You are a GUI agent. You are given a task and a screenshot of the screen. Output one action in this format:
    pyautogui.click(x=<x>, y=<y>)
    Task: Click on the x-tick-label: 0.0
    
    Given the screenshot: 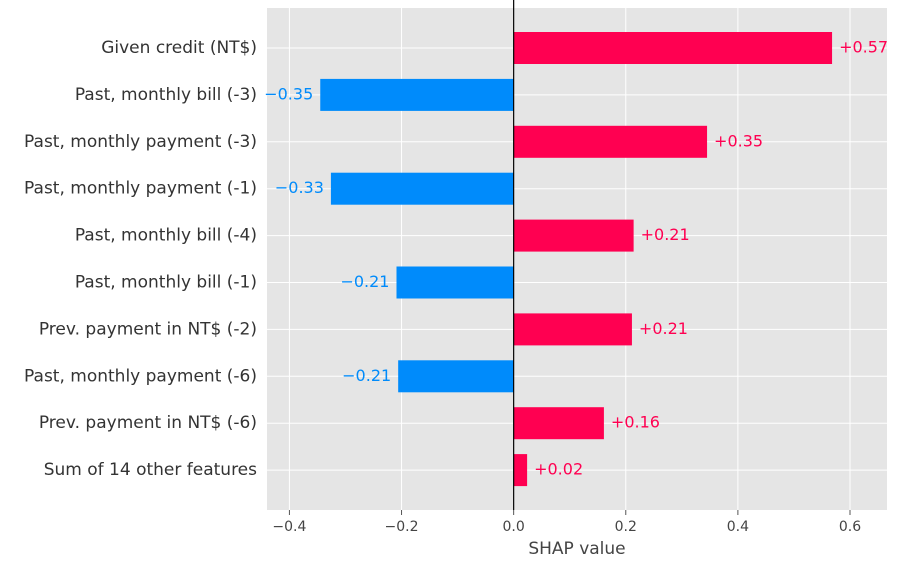 What is the action you would take?
    pyautogui.click(x=514, y=527)
    